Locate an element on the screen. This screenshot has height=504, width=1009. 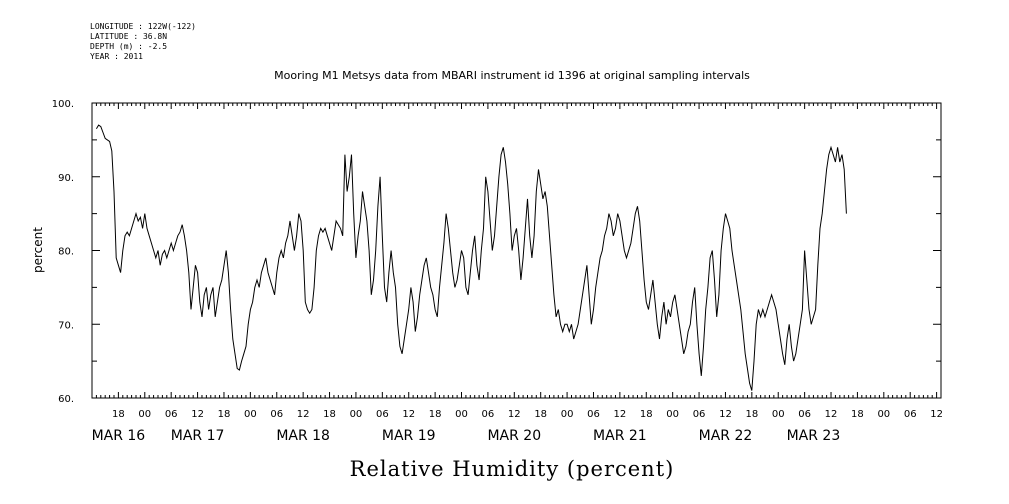
day-label: MAR 20 is located at coordinates (514, 436).